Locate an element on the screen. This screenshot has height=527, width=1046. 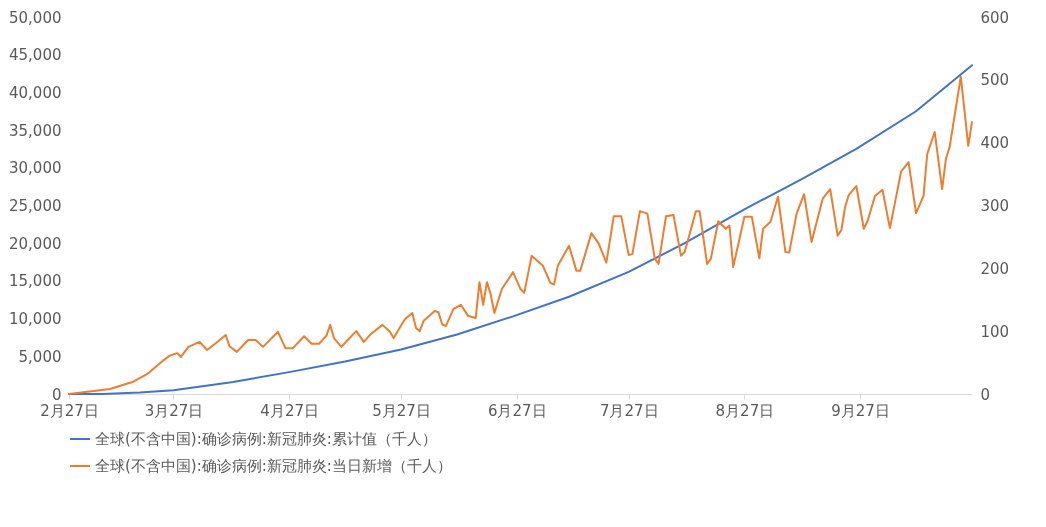
y2-tick-label: 400 is located at coordinates (995, 143).